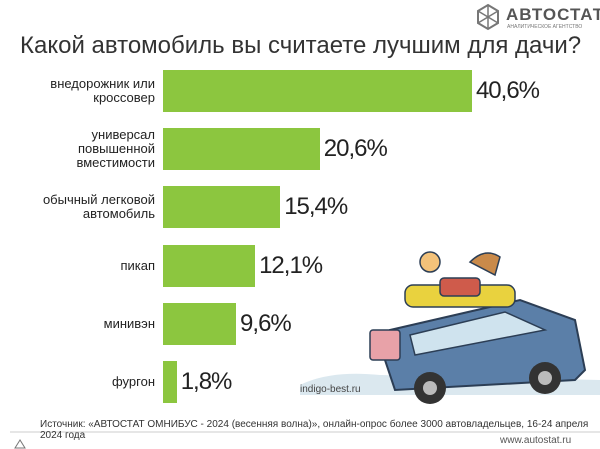 The height and width of the screenshot is (449, 600). What do you see at coordinates (507, 90) in the screenshot?
I see `value-label: 40,6%` at bounding box center [507, 90].